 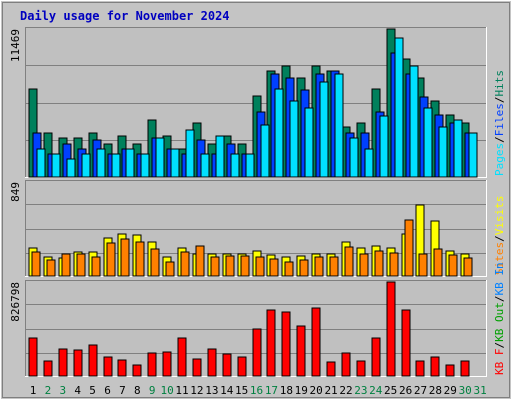 What do you see at coordinates (360, 390) in the screenshot?
I see `day-label-23: 23` at bounding box center [360, 390].